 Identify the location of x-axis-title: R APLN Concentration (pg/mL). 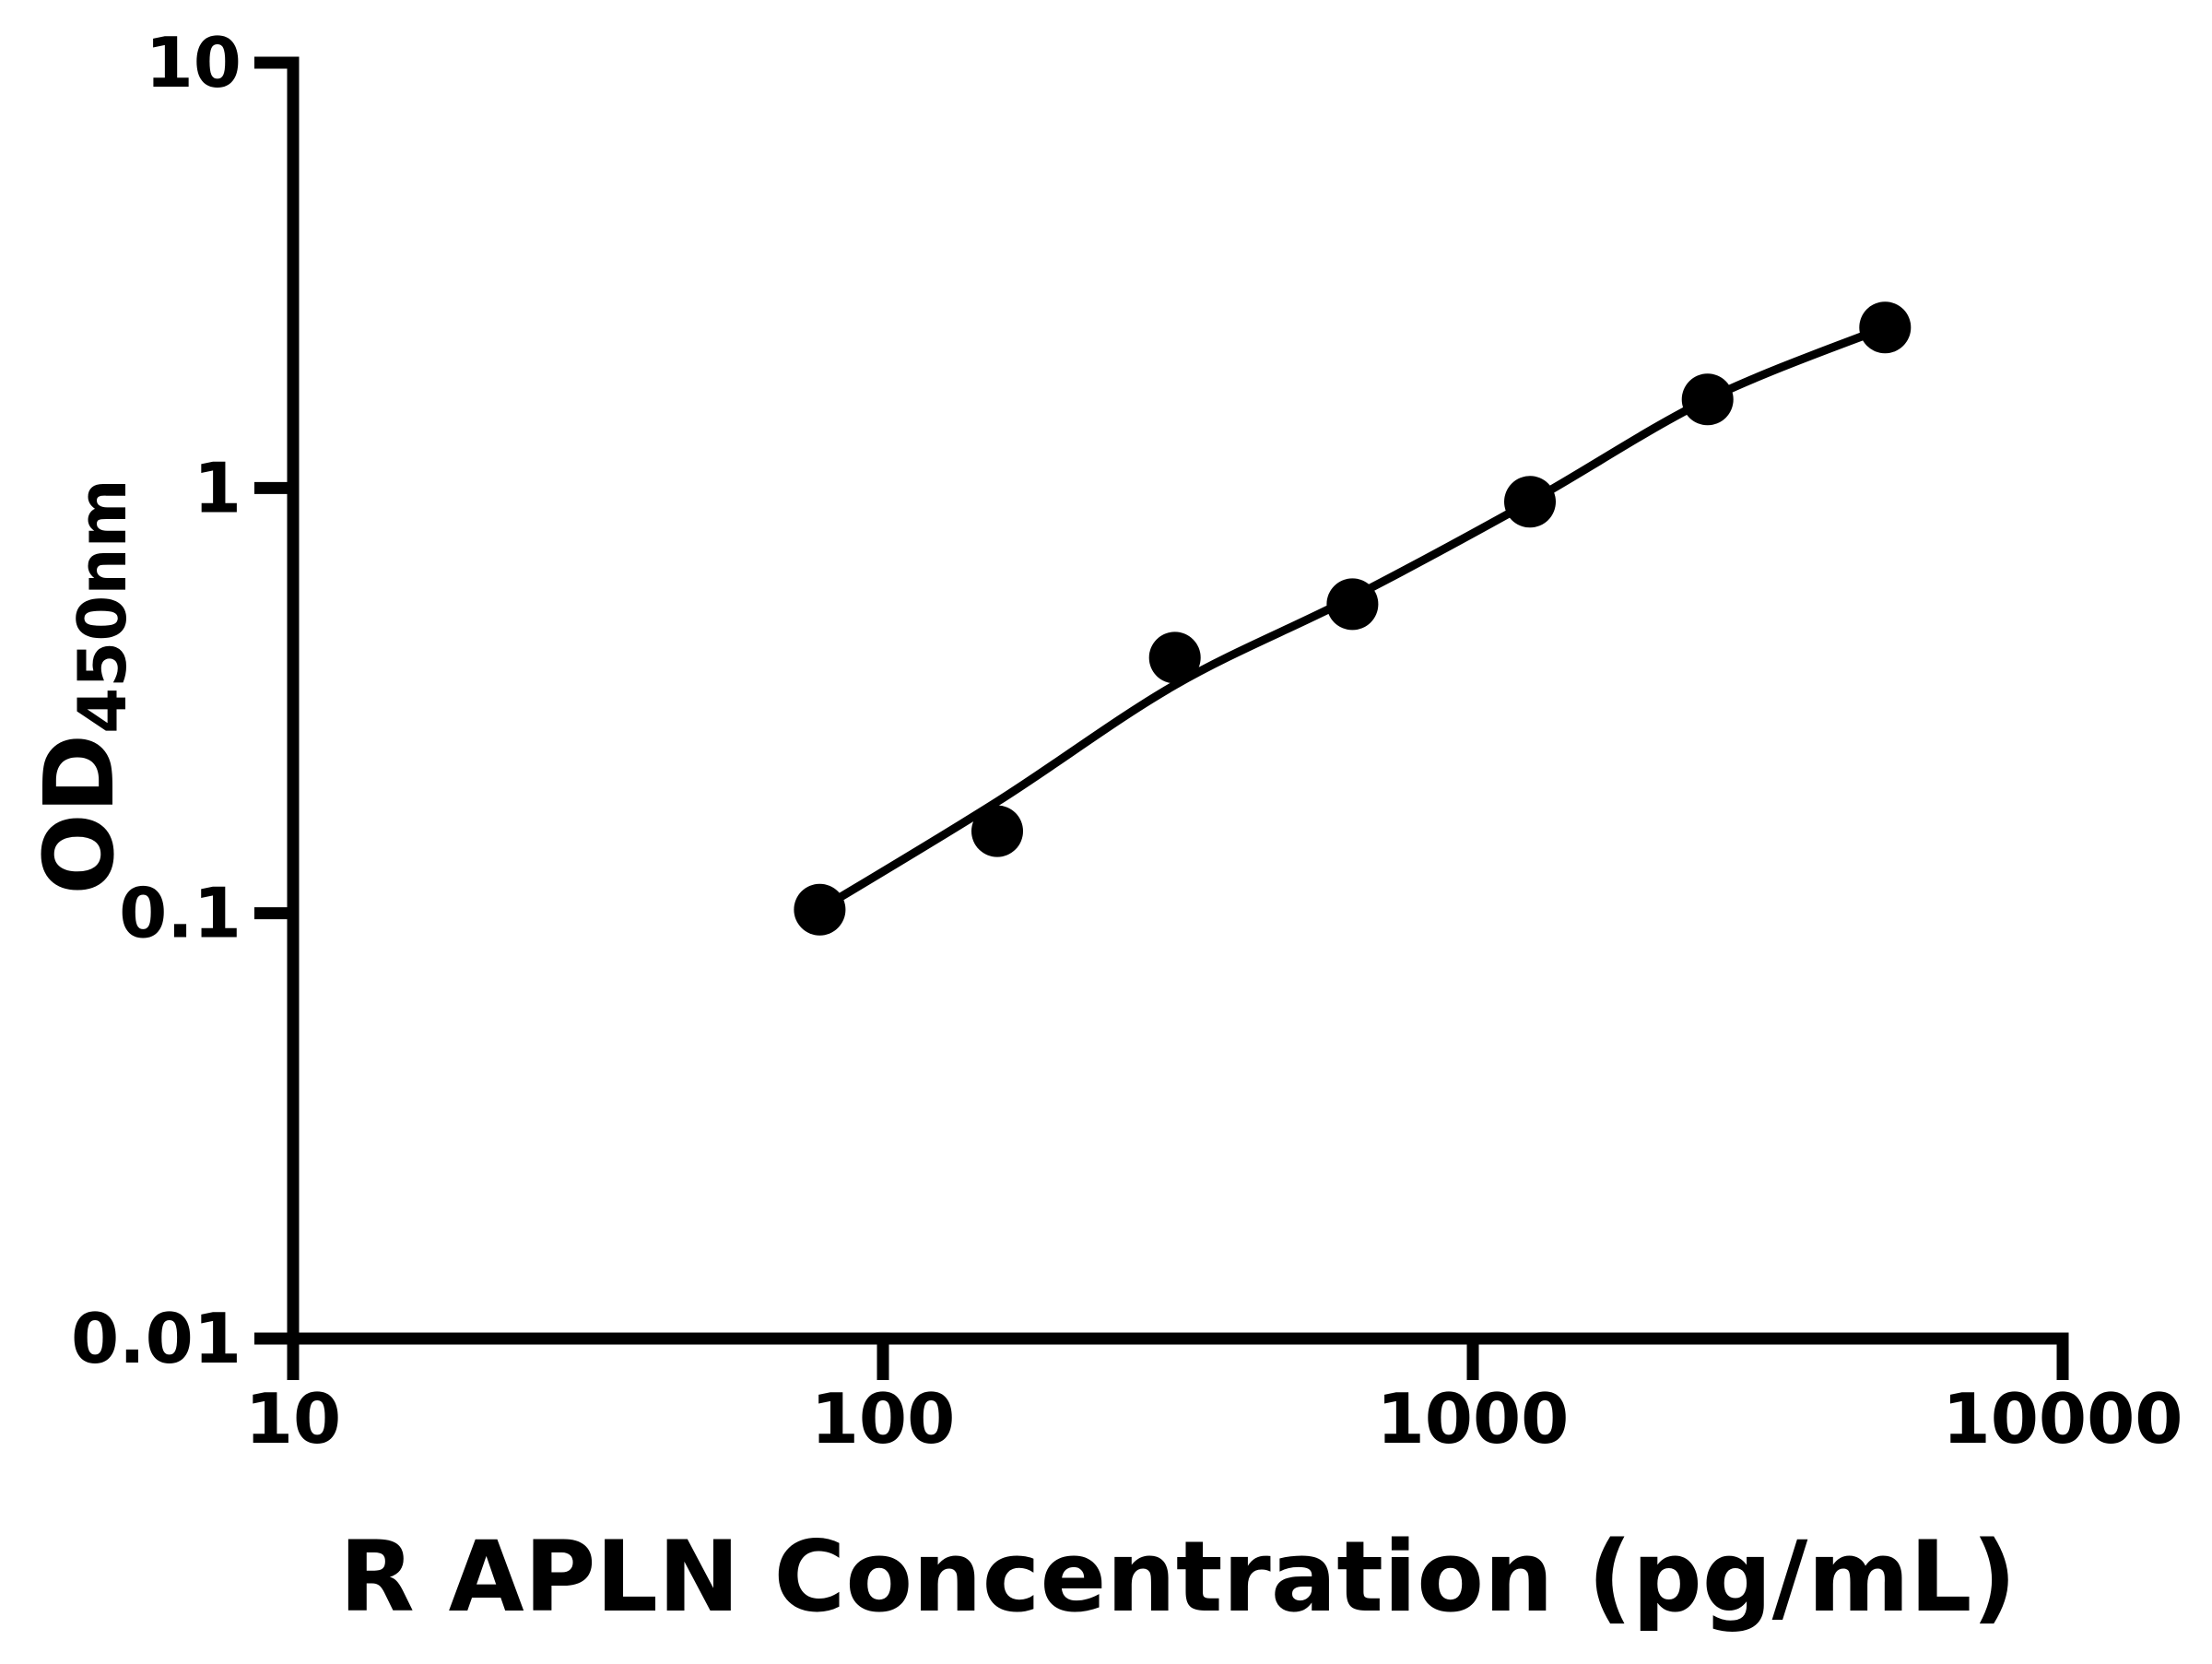
(1178, 1577).